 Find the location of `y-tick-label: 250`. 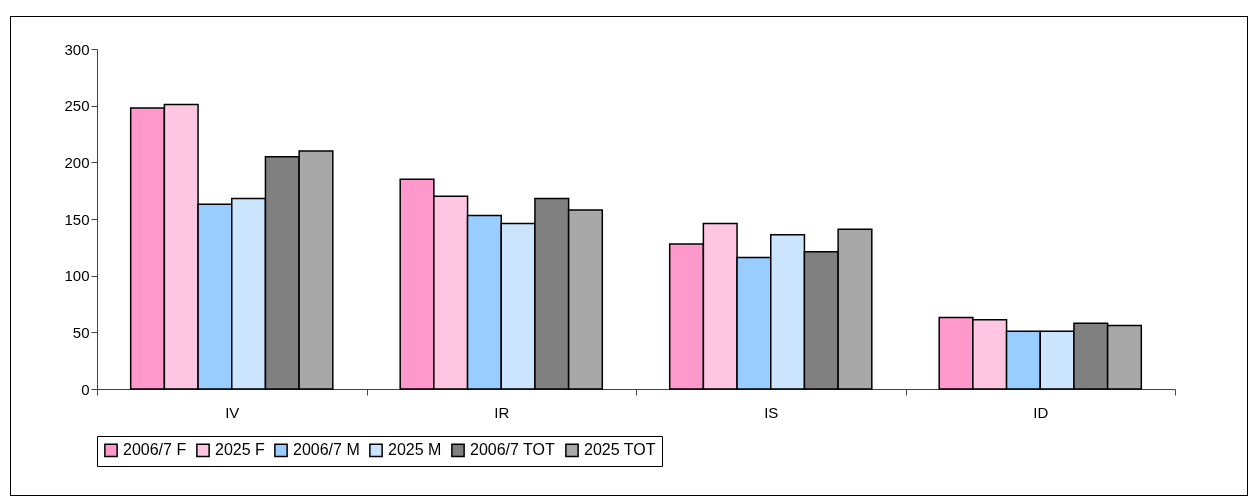

y-tick-label: 250 is located at coordinates (77, 106).